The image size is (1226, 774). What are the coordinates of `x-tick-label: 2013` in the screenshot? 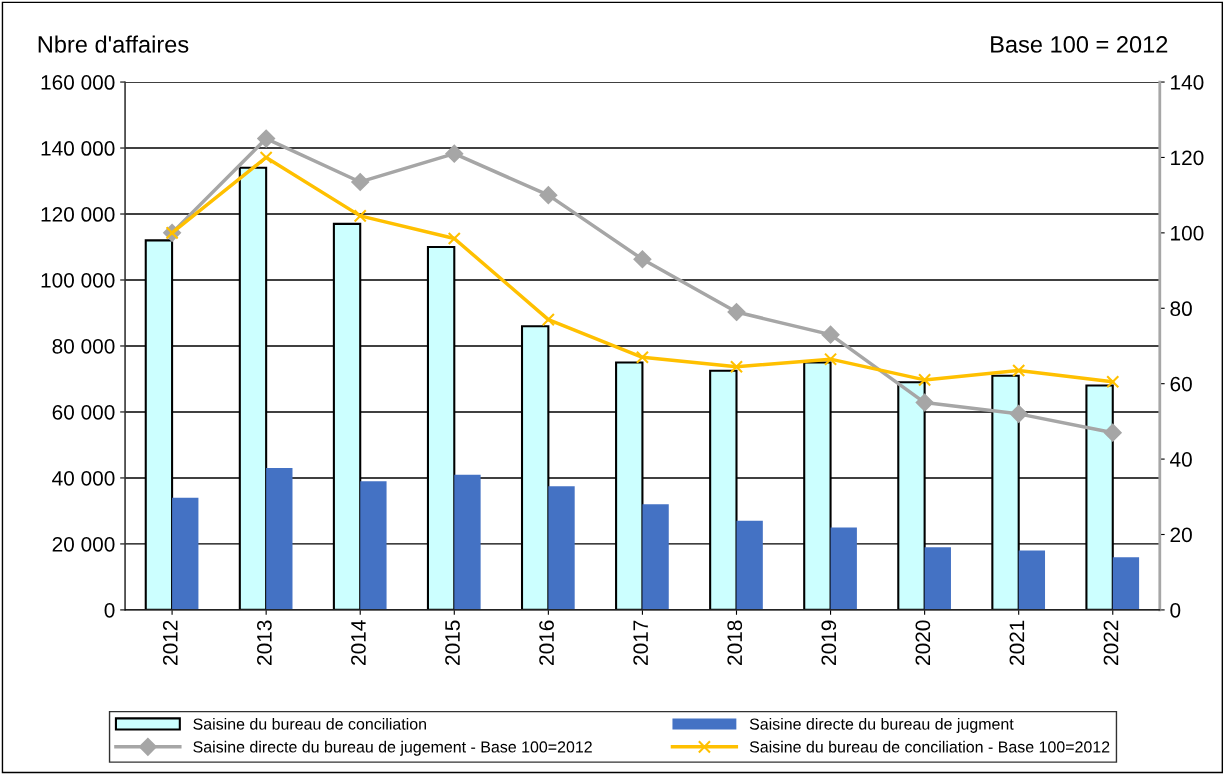 It's located at (264, 642).